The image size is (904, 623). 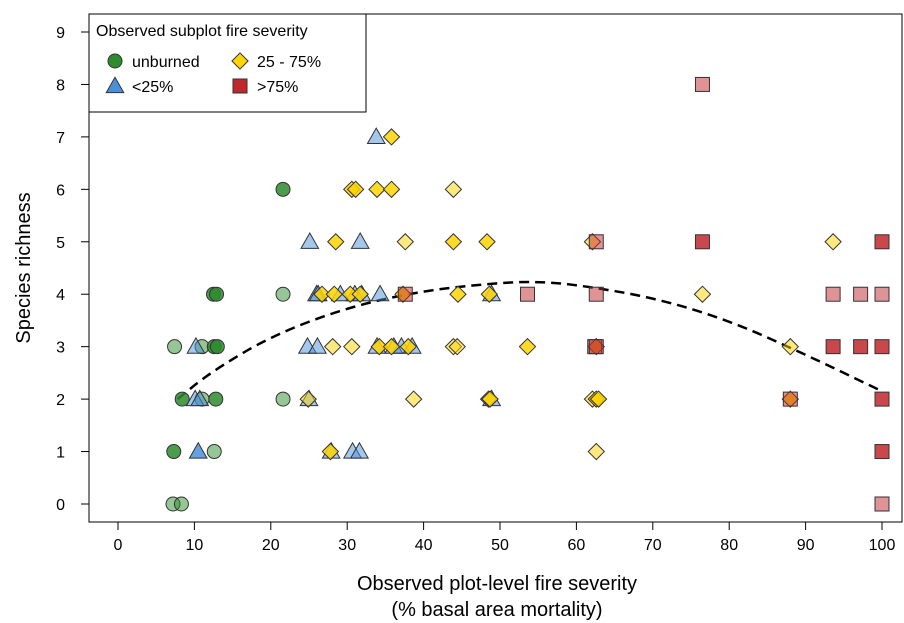 What do you see at coordinates (500, 545) in the screenshot?
I see `x-tick-label: 50` at bounding box center [500, 545].